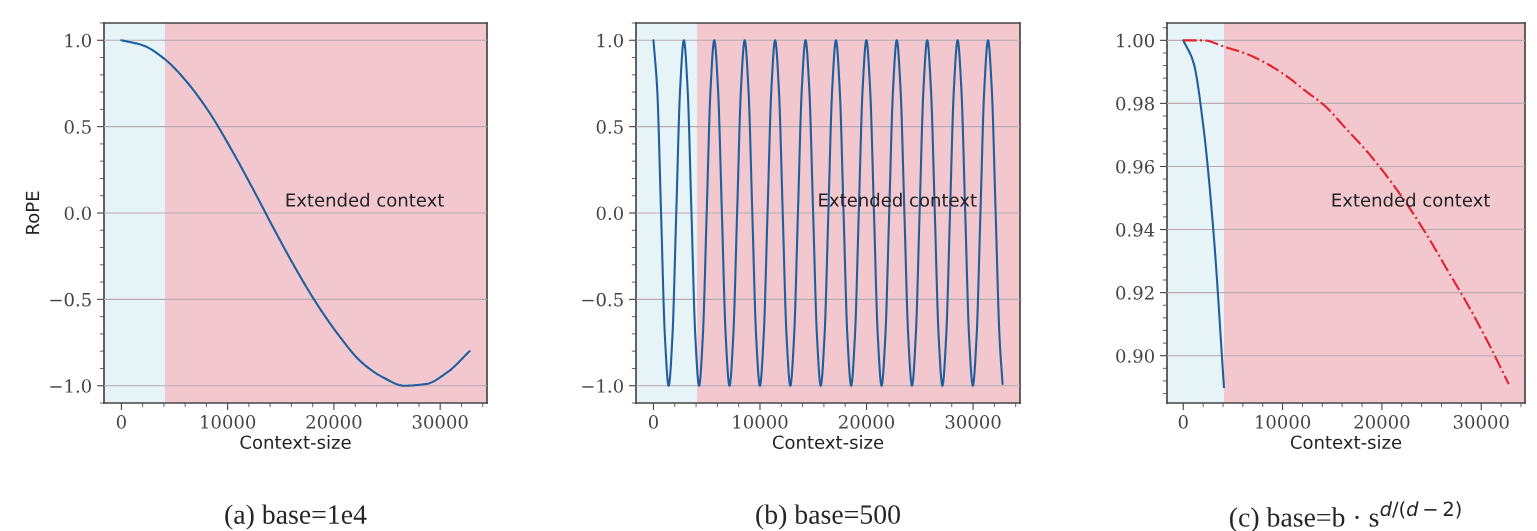 This screenshot has width=1537, height=531. I want to click on y-tick-label: 1.00, so click(1135, 40).